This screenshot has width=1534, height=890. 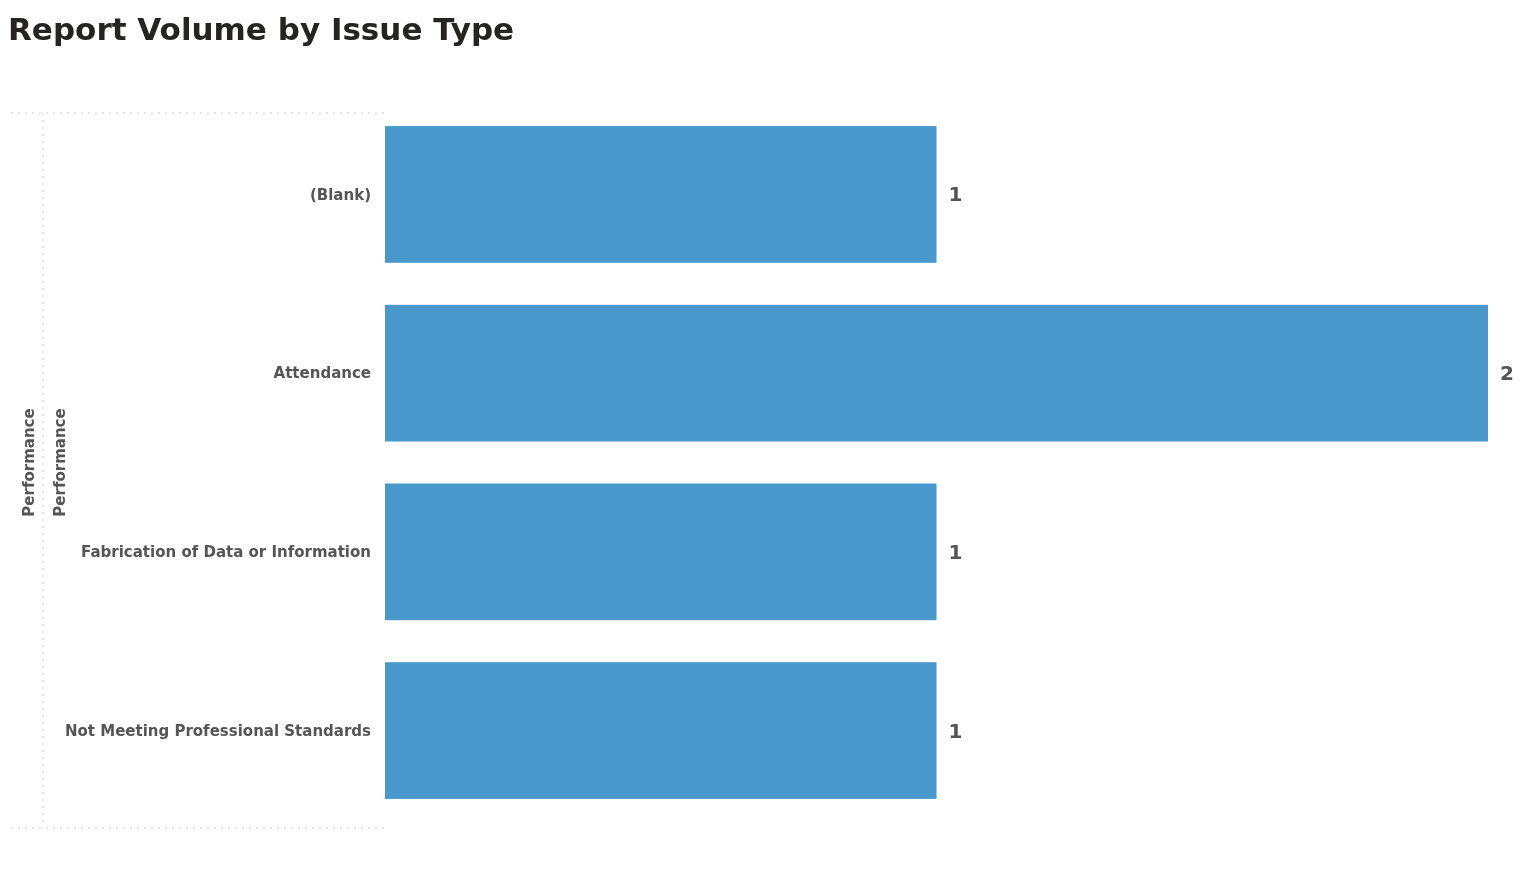 I want to click on chart-title: Report Volume by Issue Type, so click(x=261, y=29).